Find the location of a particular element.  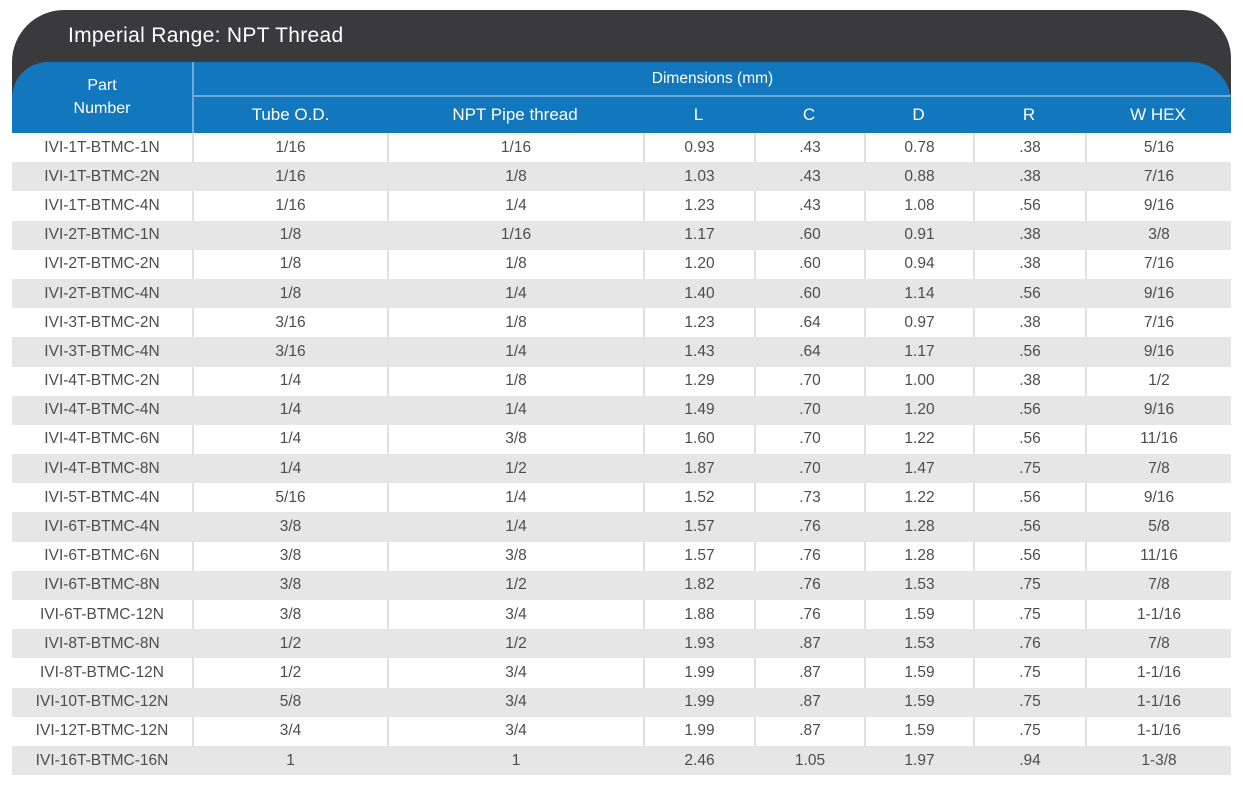

part-number-cell: IVI-10T-BTMC-12N is located at coordinates (102, 702).